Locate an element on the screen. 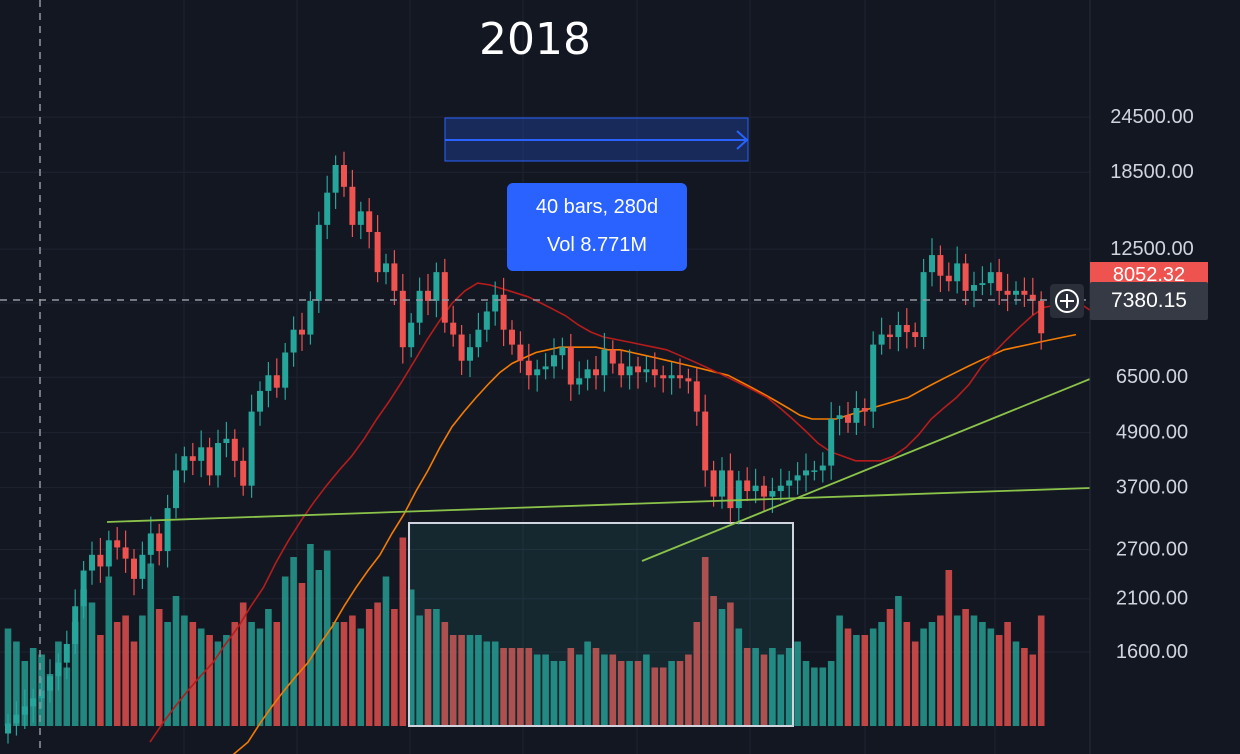 Image resolution: width=1240 pixels, height=754 pixels. price-tick-label: 12500.00 is located at coordinates (1151, 249).